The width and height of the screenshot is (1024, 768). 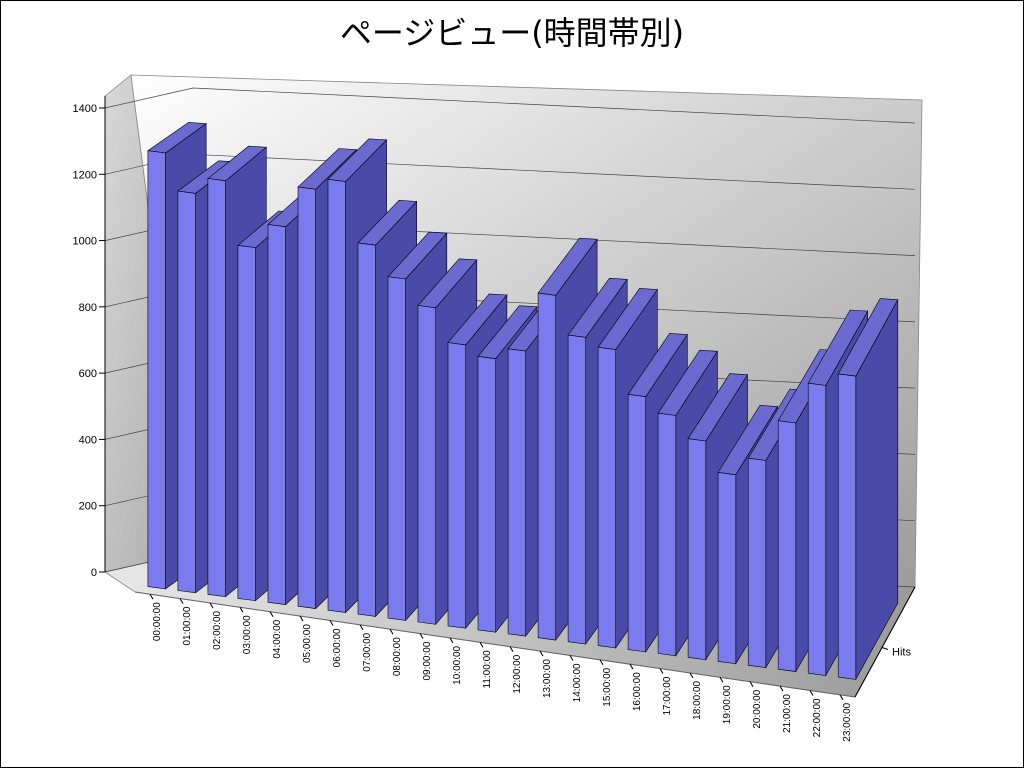 I want to click on x-tick-label: 23:00:00, so click(x=847, y=721).